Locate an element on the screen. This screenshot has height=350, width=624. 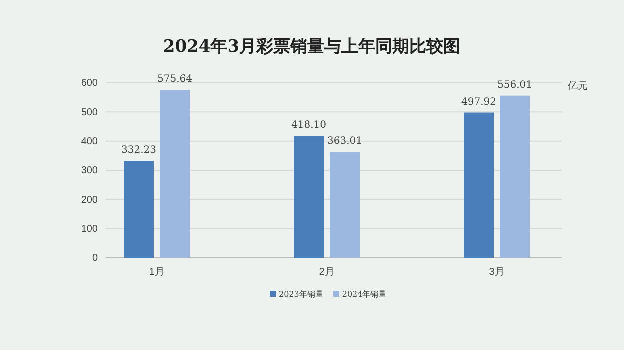
x-tick-label: 2月 is located at coordinates (327, 272).